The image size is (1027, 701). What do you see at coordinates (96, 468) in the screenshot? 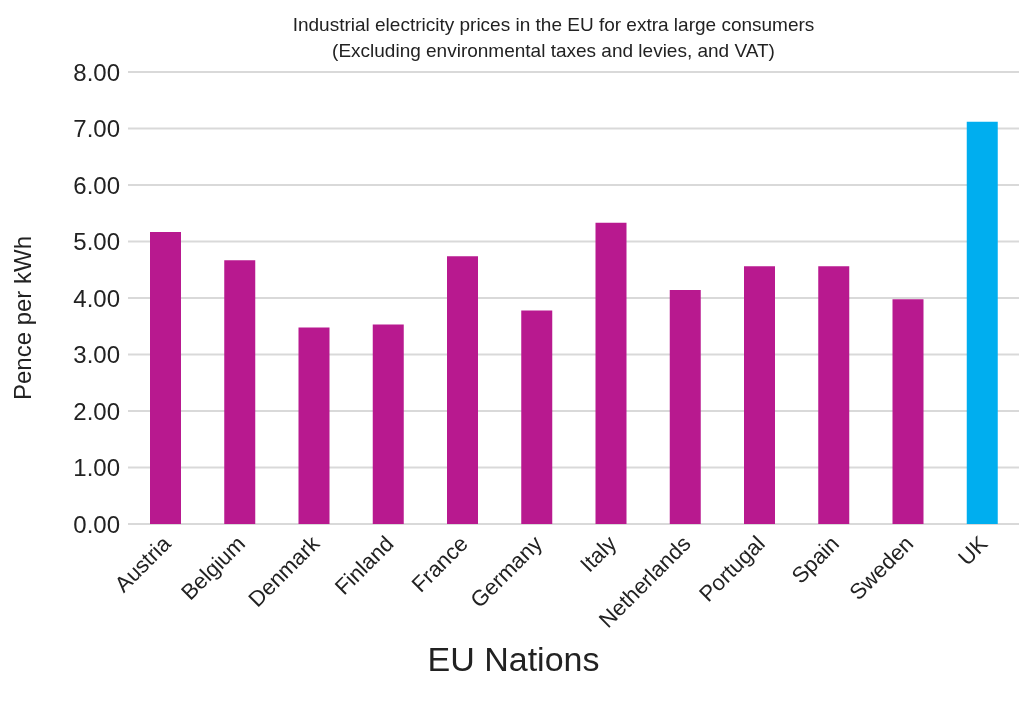
I see `y-tick-label: 1.00` at bounding box center [96, 468].